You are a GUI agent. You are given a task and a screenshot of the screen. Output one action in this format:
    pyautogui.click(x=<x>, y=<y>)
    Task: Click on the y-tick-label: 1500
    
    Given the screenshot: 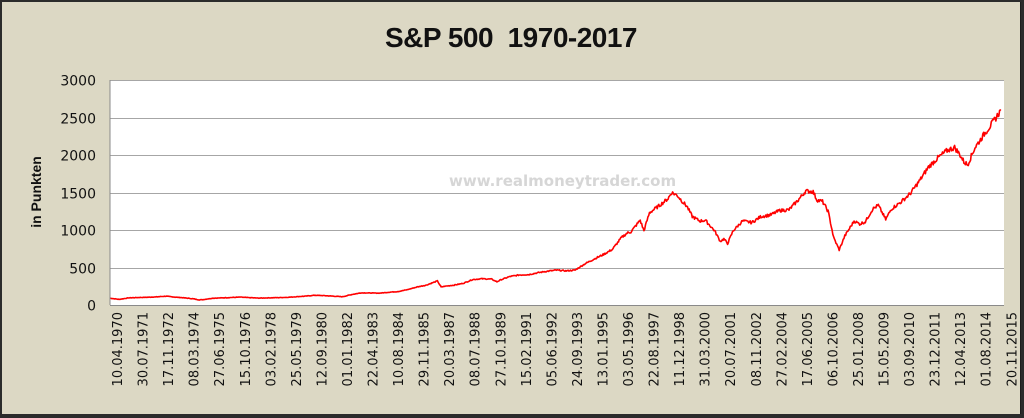 What is the action you would take?
    pyautogui.click(x=78, y=195)
    